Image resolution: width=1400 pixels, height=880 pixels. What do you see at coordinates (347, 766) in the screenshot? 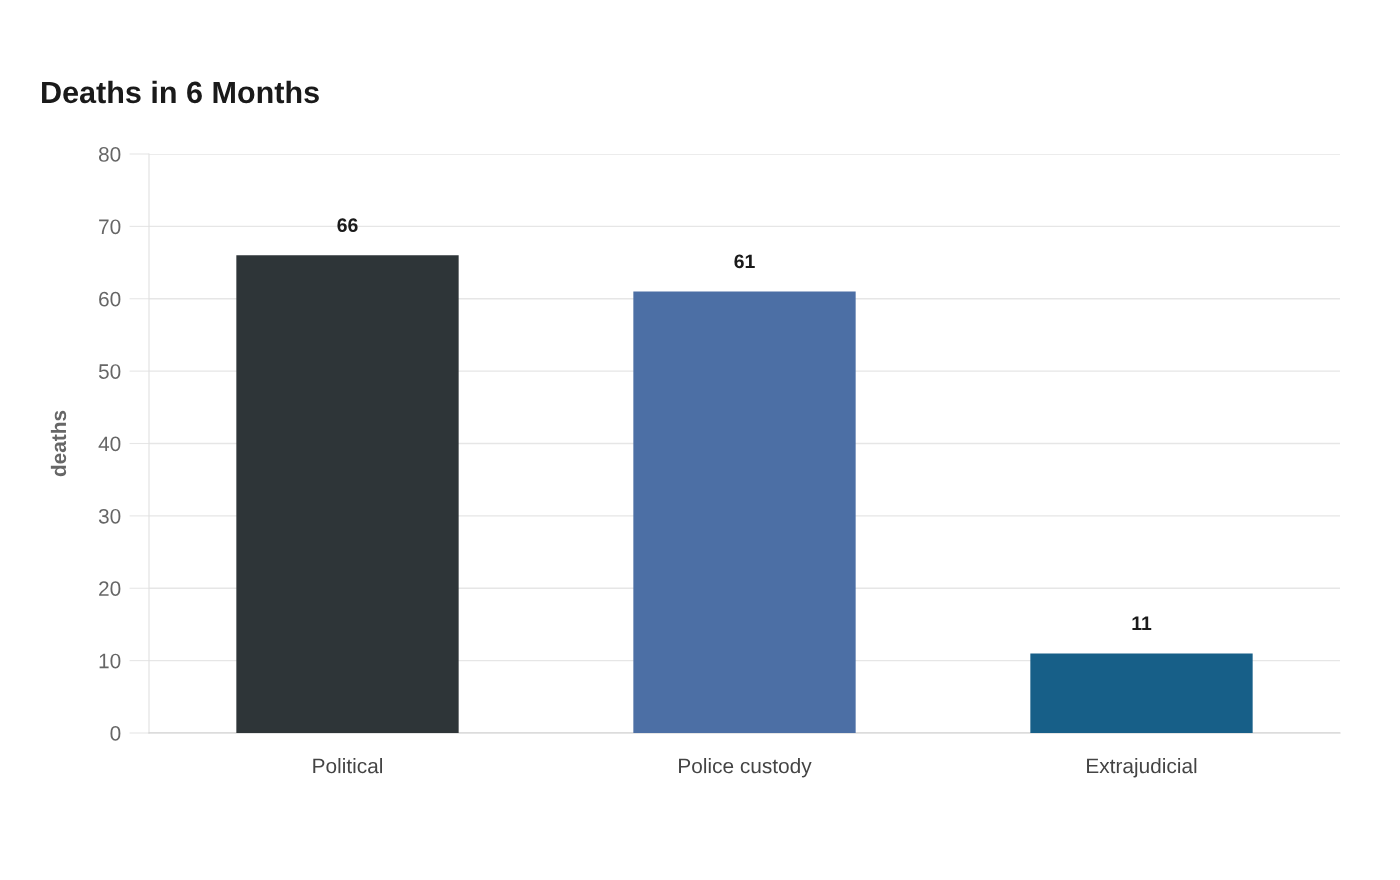
I see `x-tick-label: Political` at bounding box center [347, 766].